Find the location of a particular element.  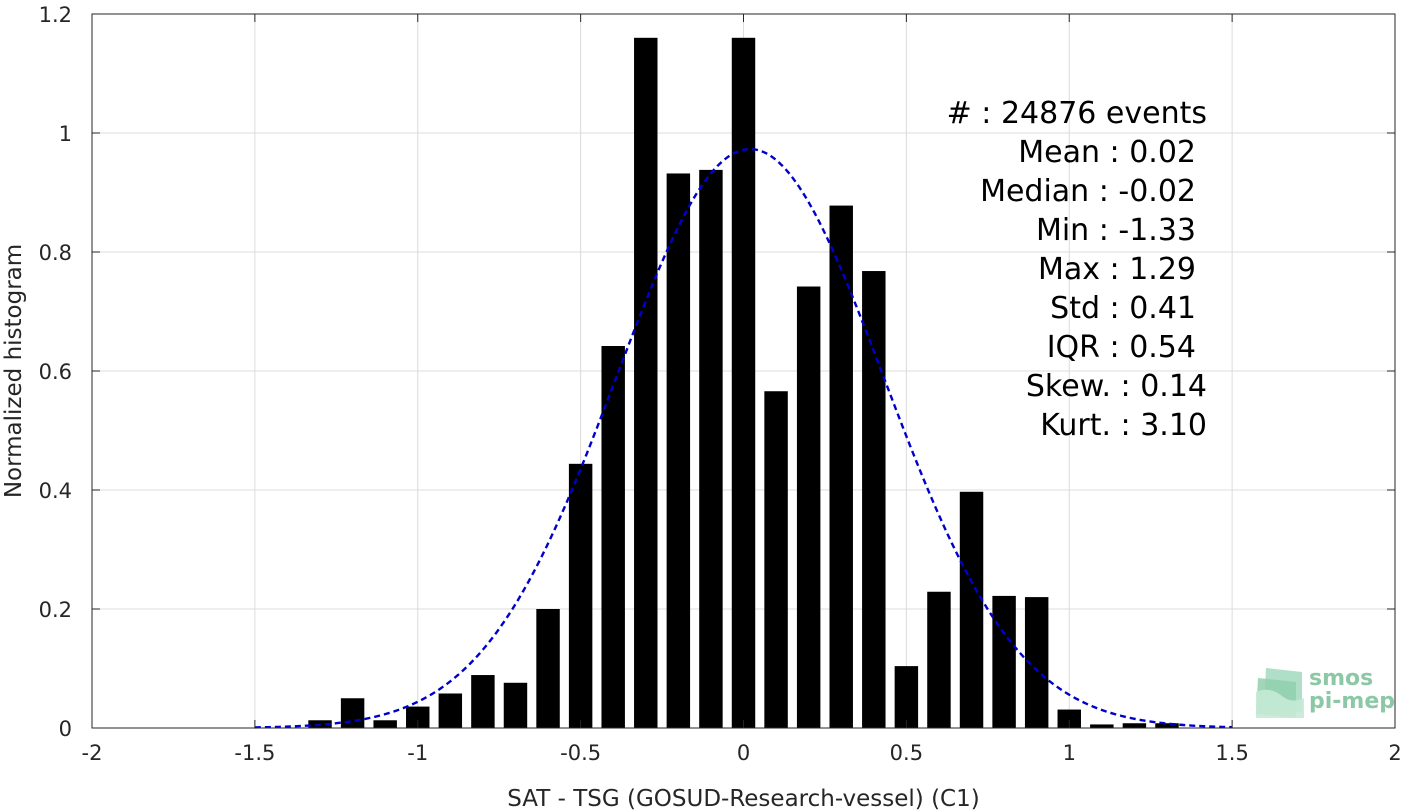

x-tick-label: -1.5 is located at coordinates (254, 753).